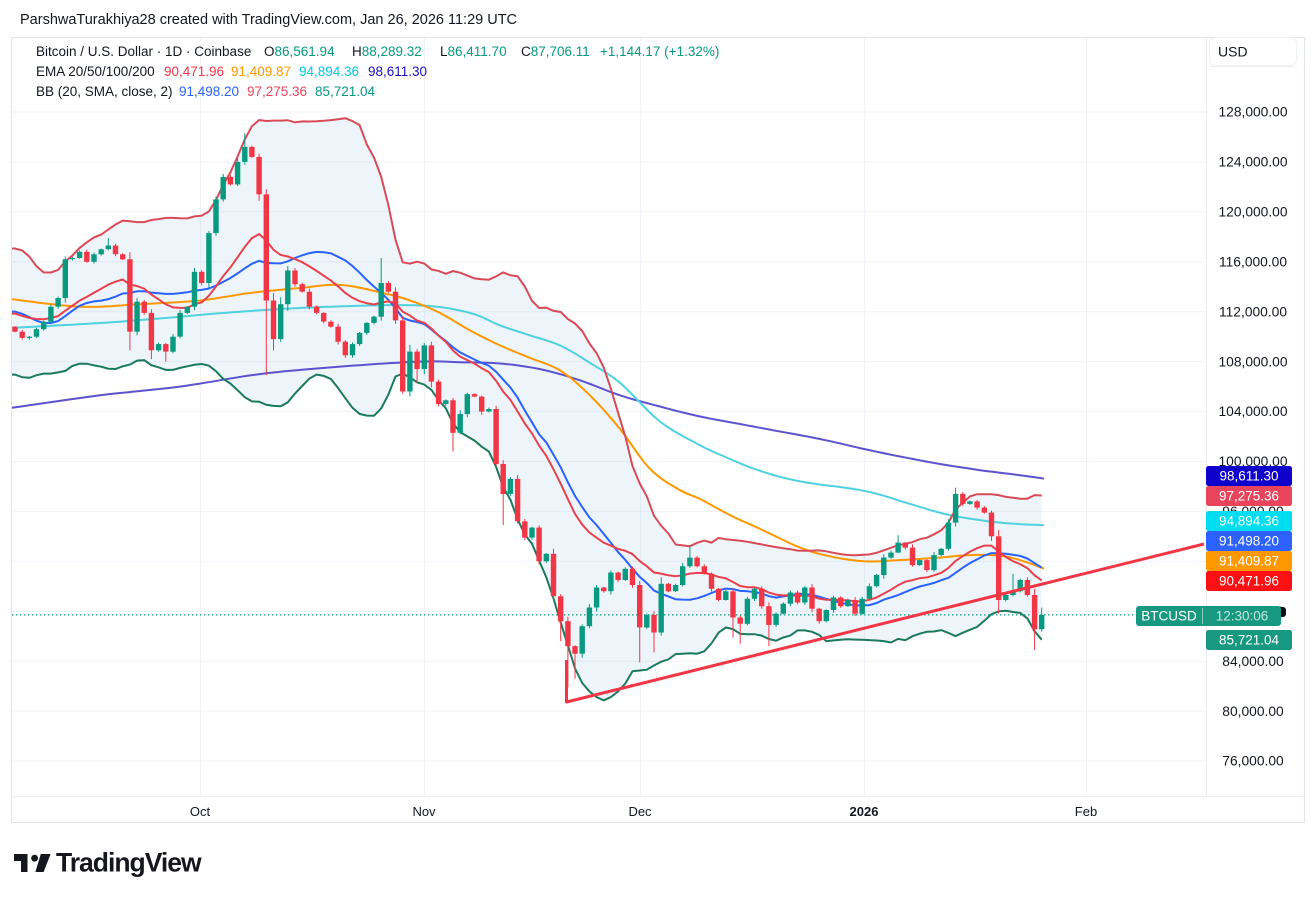 This screenshot has width=1316, height=899. Describe the element at coordinates (864, 811) in the screenshot. I see `svg-text: 2026` at that location.